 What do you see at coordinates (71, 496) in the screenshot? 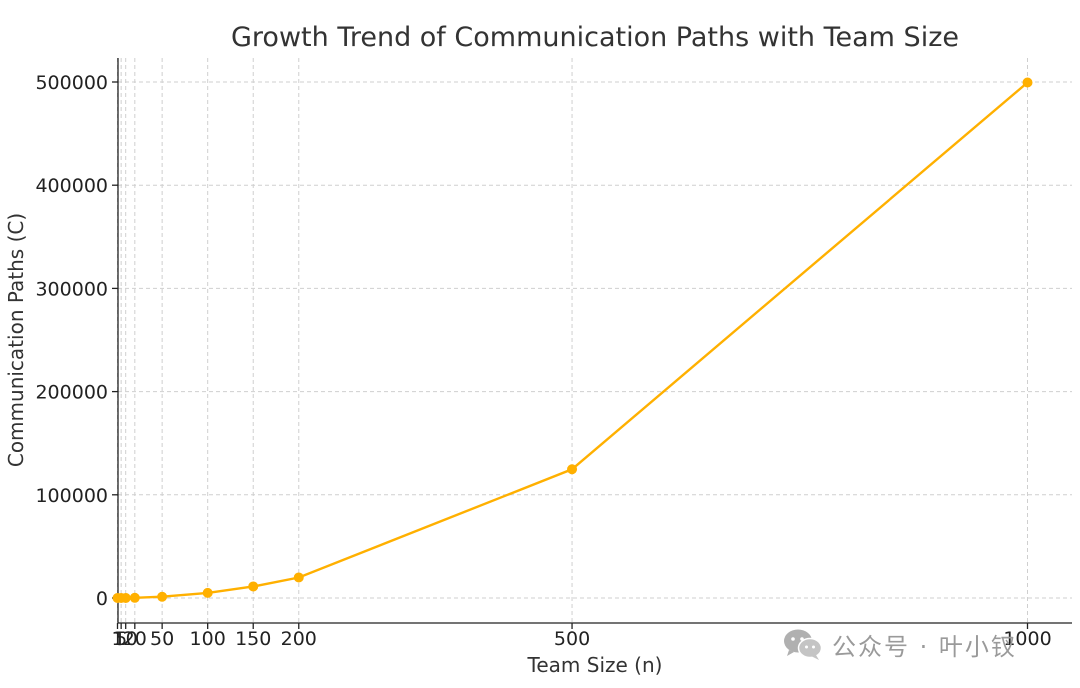
I see `y-tick-label: 100000` at bounding box center [71, 496].